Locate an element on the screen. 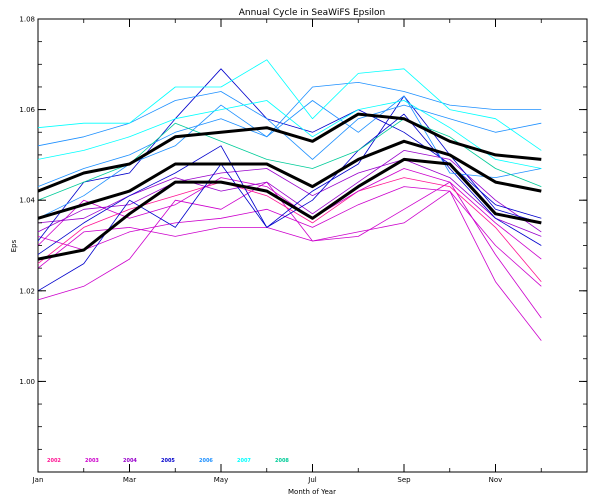 This screenshot has height=500, width=600. y-tick-label: 1.08 is located at coordinates (27, 20).